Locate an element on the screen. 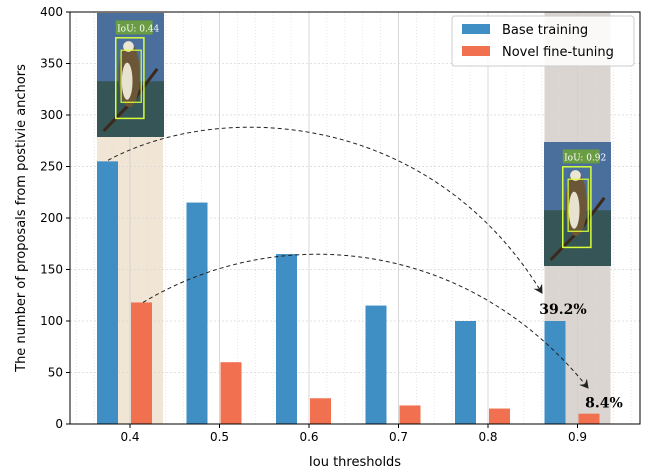  bird-photo-icon-0: IoU: 0.44 is located at coordinates (130, 75).